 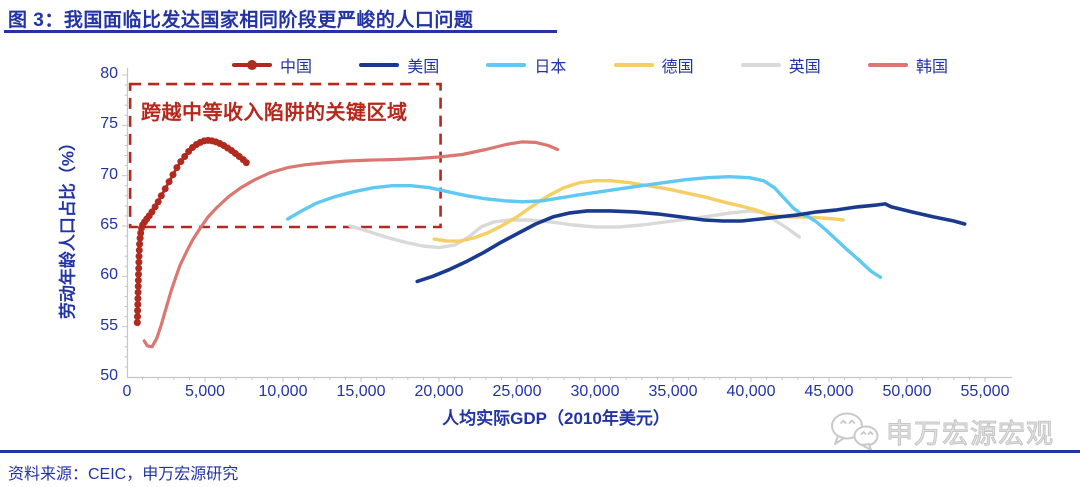 I want to click on legend-label-uk: 英国, so click(x=804, y=67).